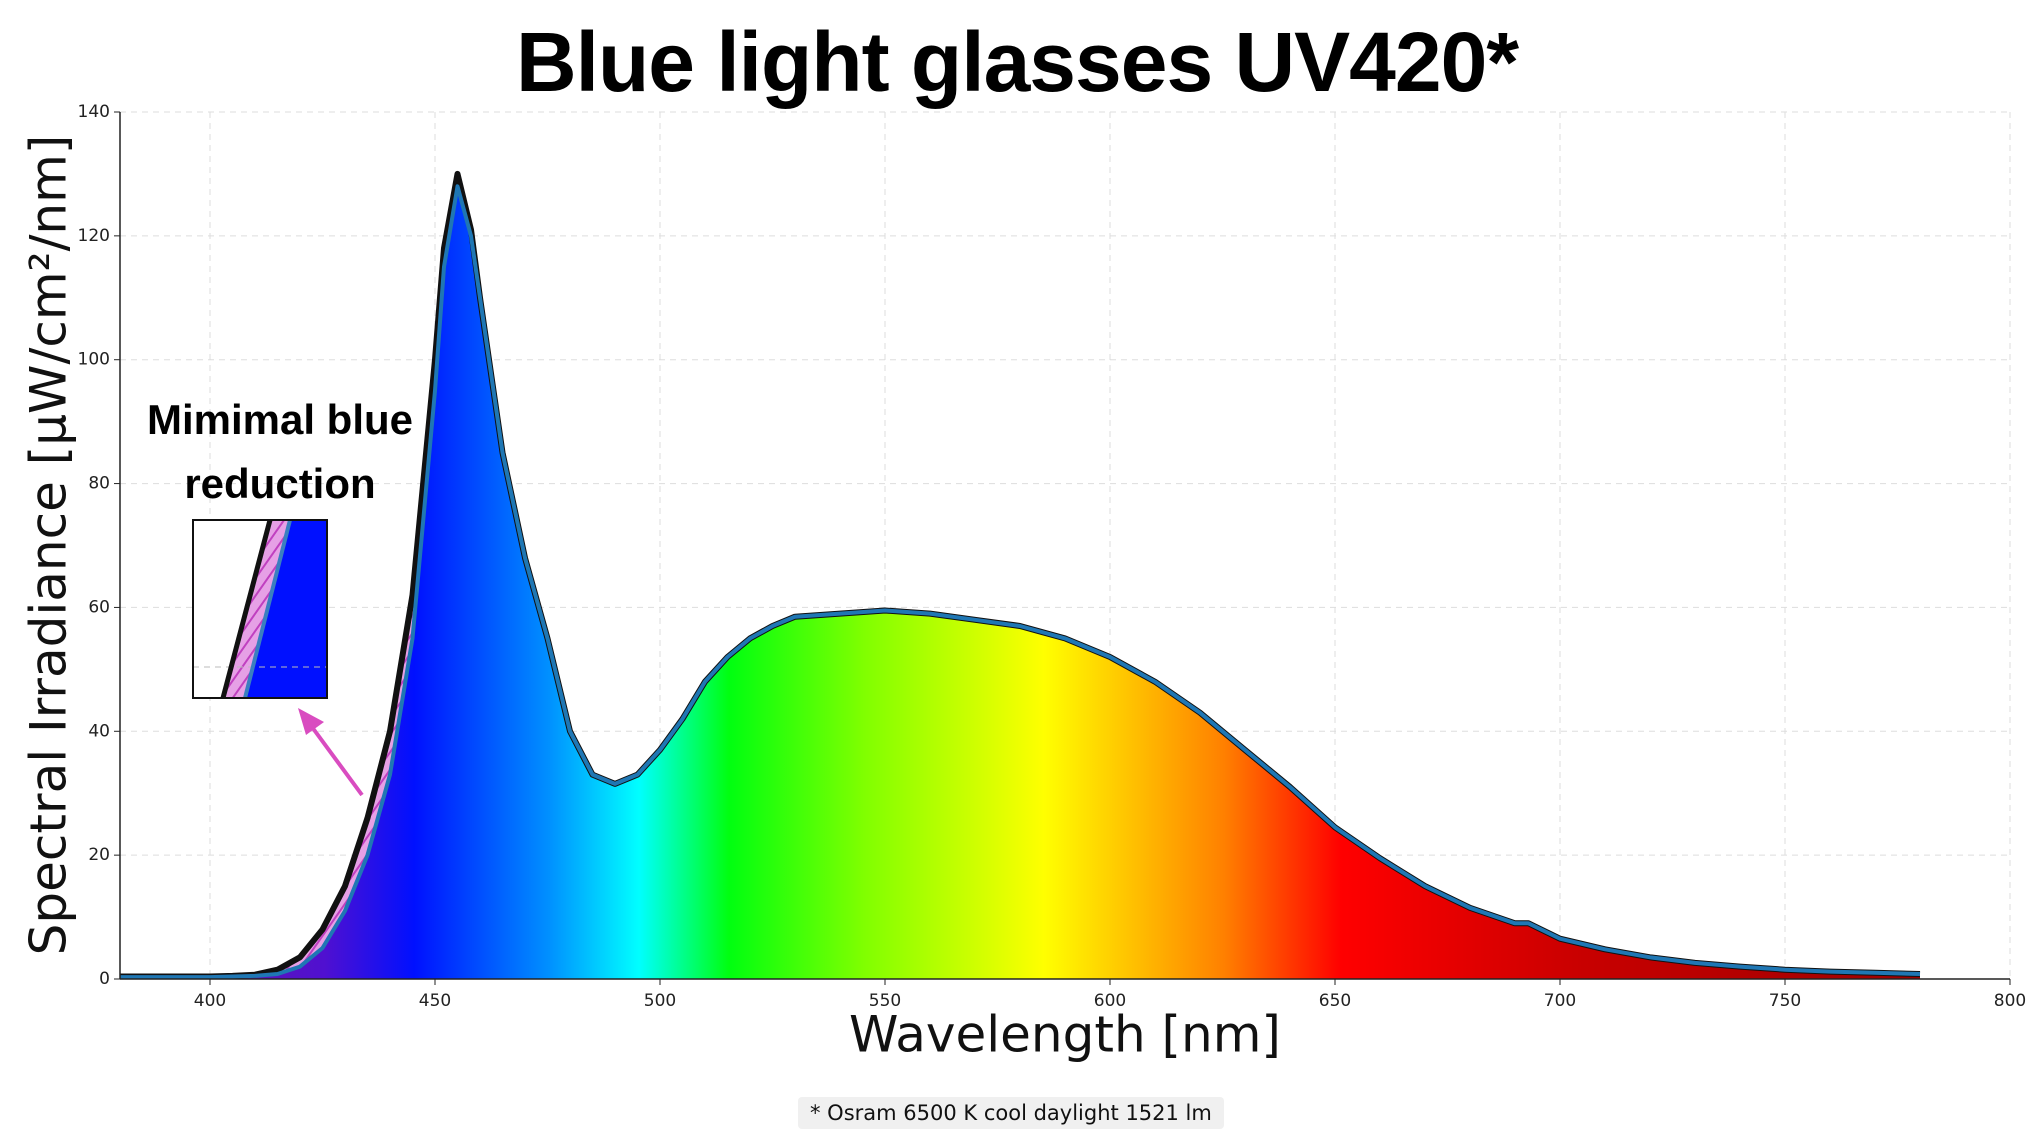 The width and height of the screenshot is (2034, 1136). Describe the element at coordinates (99, 484) in the screenshot. I see `y-tick-label: 80` at that location.